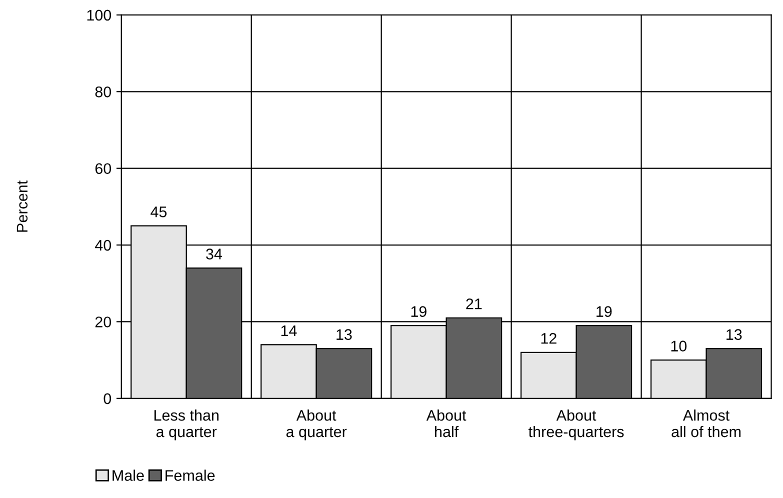  What do you see at coordinates (158, 212) in the screenshot?
I see `data-label: 45` at bounding box center [158, 212].